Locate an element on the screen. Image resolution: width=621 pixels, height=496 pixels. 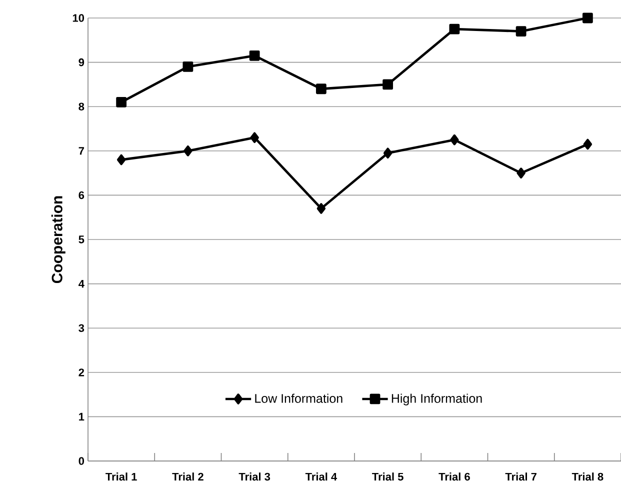
y-tick-label: 1 is located at coordinates (81, 416).